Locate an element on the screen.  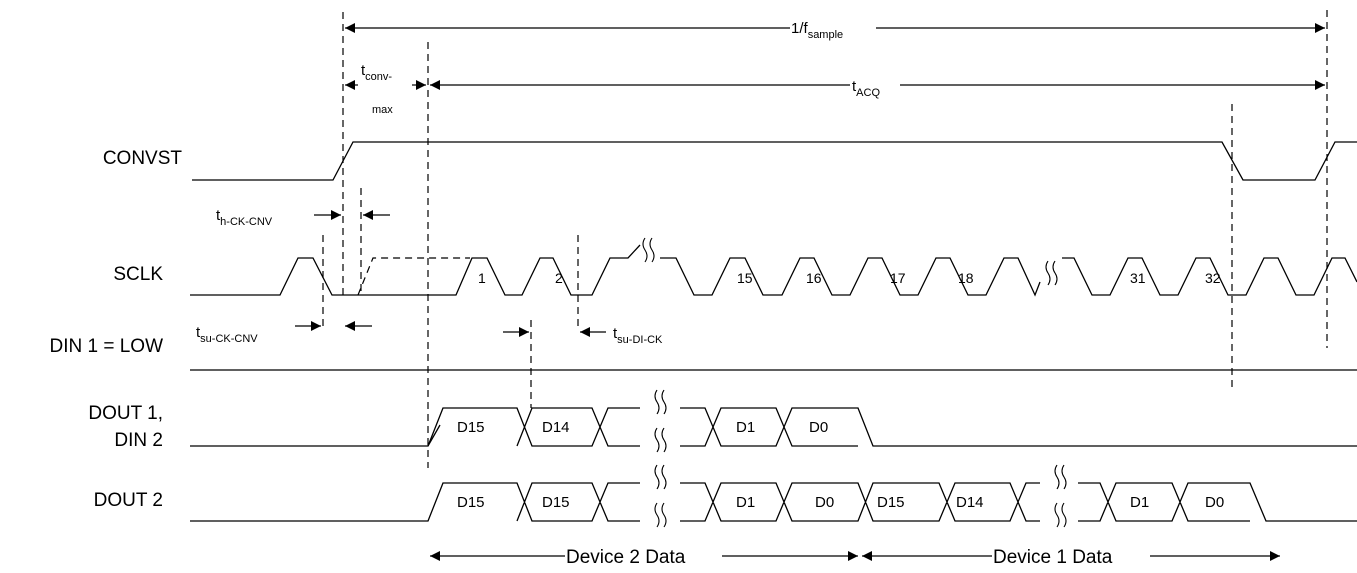
dout1-bit-d15: D15 is located at coordinates (471, 427).